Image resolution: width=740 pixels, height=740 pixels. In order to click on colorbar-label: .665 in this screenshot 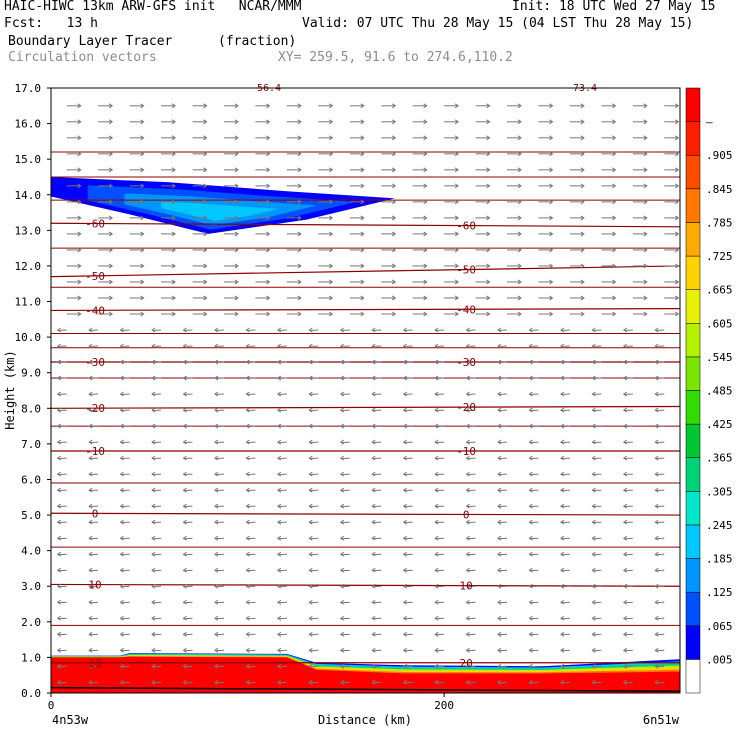, I will do `click(719, 290)`.